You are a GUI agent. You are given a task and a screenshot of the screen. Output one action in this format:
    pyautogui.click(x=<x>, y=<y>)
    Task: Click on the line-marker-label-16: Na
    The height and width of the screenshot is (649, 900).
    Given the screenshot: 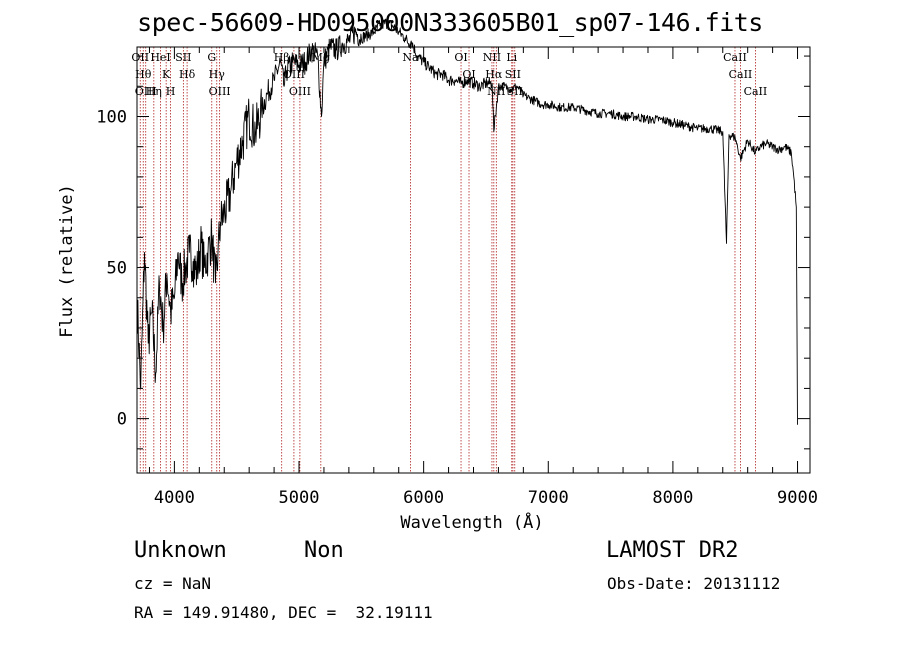 What is the action you would take?
    pyautogui.click(x=410, y=57)
    